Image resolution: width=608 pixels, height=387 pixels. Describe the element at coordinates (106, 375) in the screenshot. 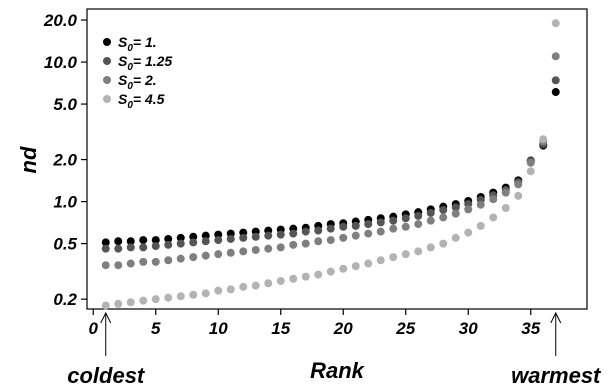

I see `annotation-label-coldest: coldest` at that location.